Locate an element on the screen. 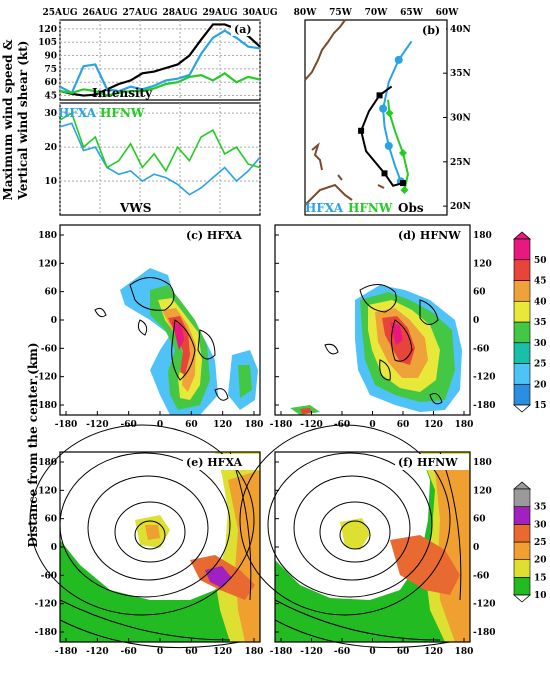 The image size is (550, 675). panel-d-field is located at coordinates (376, 350).